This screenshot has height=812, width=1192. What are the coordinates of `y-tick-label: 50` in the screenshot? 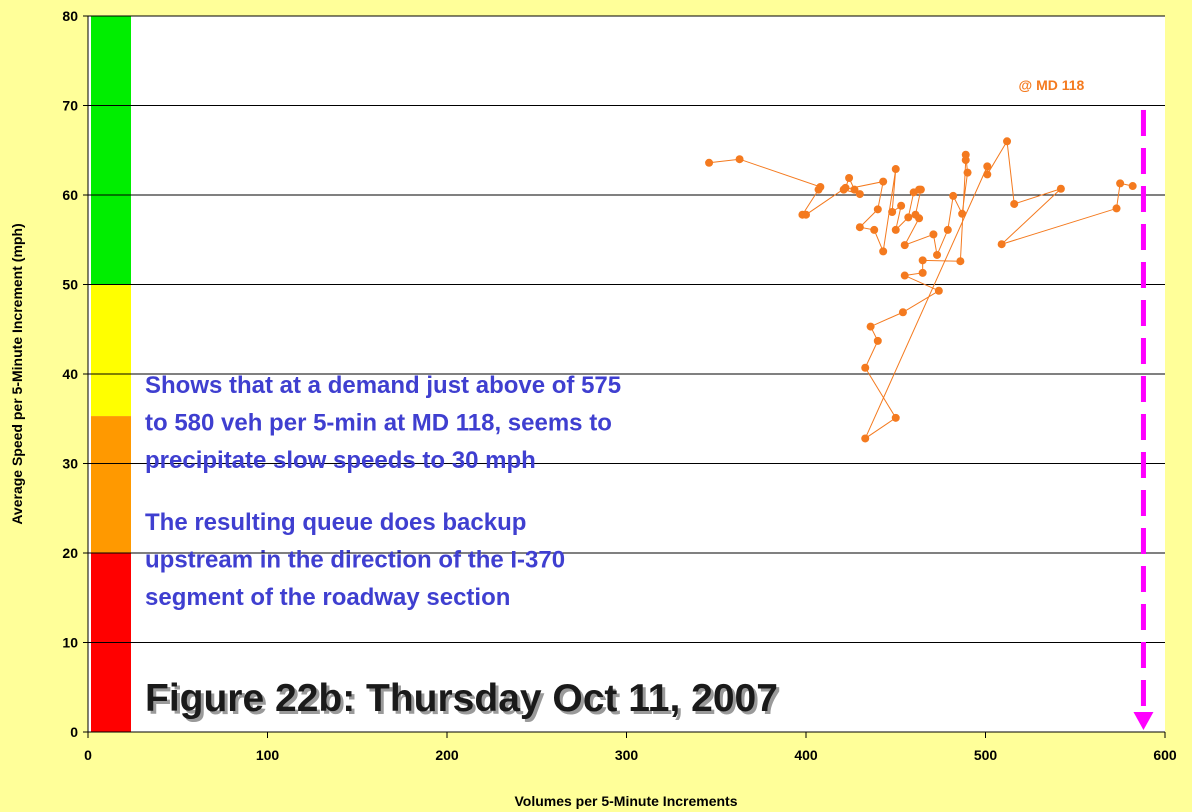 It's located at (70, 285).